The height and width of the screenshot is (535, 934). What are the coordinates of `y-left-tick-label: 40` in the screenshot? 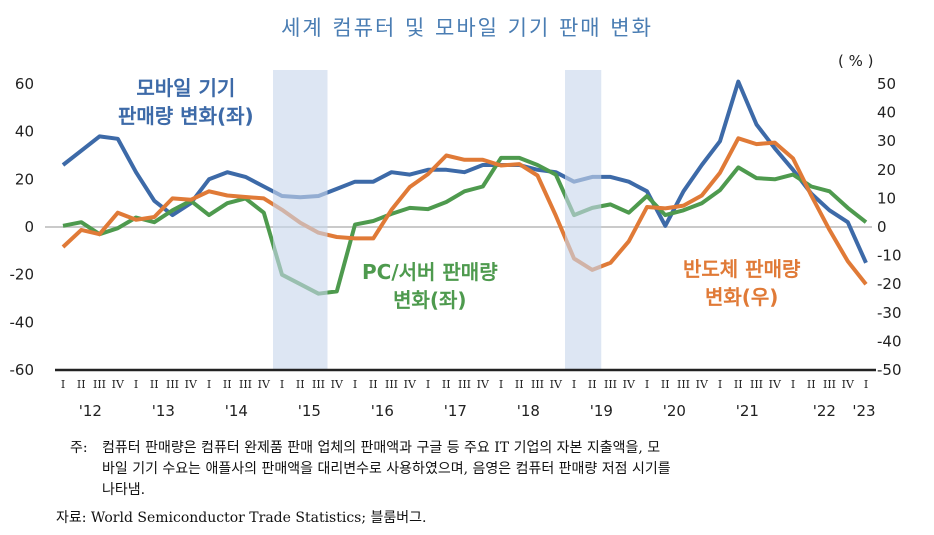 It's located at (24, 132).